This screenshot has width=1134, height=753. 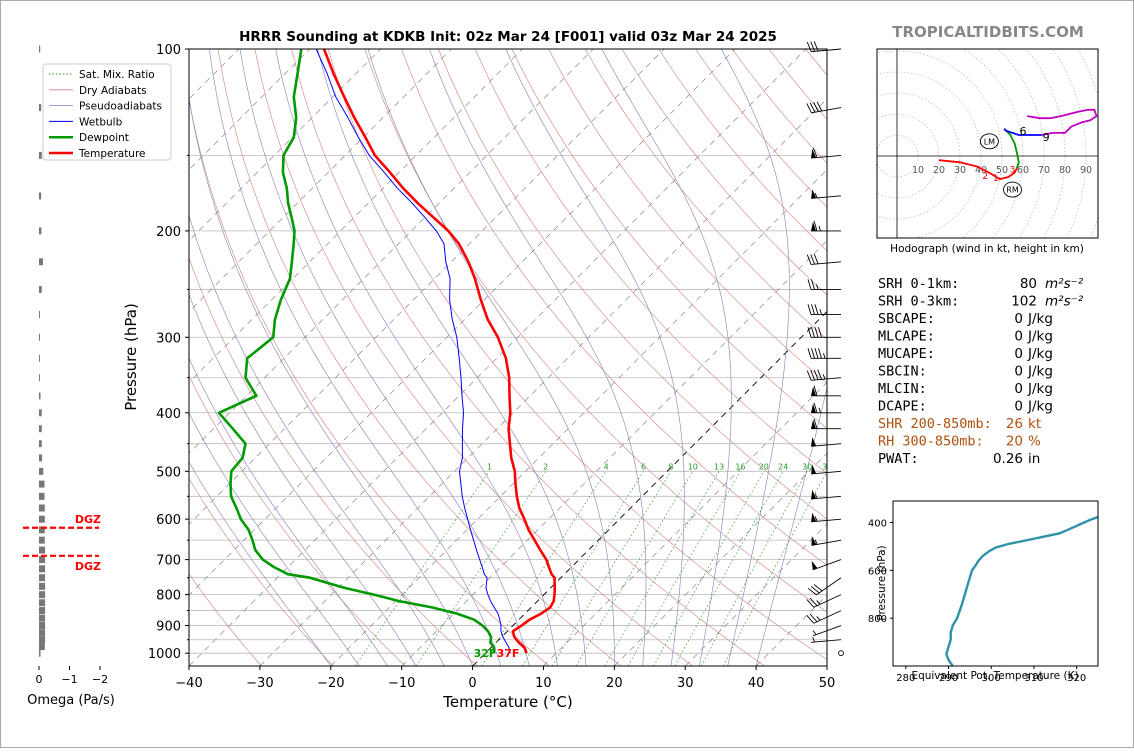 I want to click on hodo-height-label: 6, so click(x=1023, y=131).